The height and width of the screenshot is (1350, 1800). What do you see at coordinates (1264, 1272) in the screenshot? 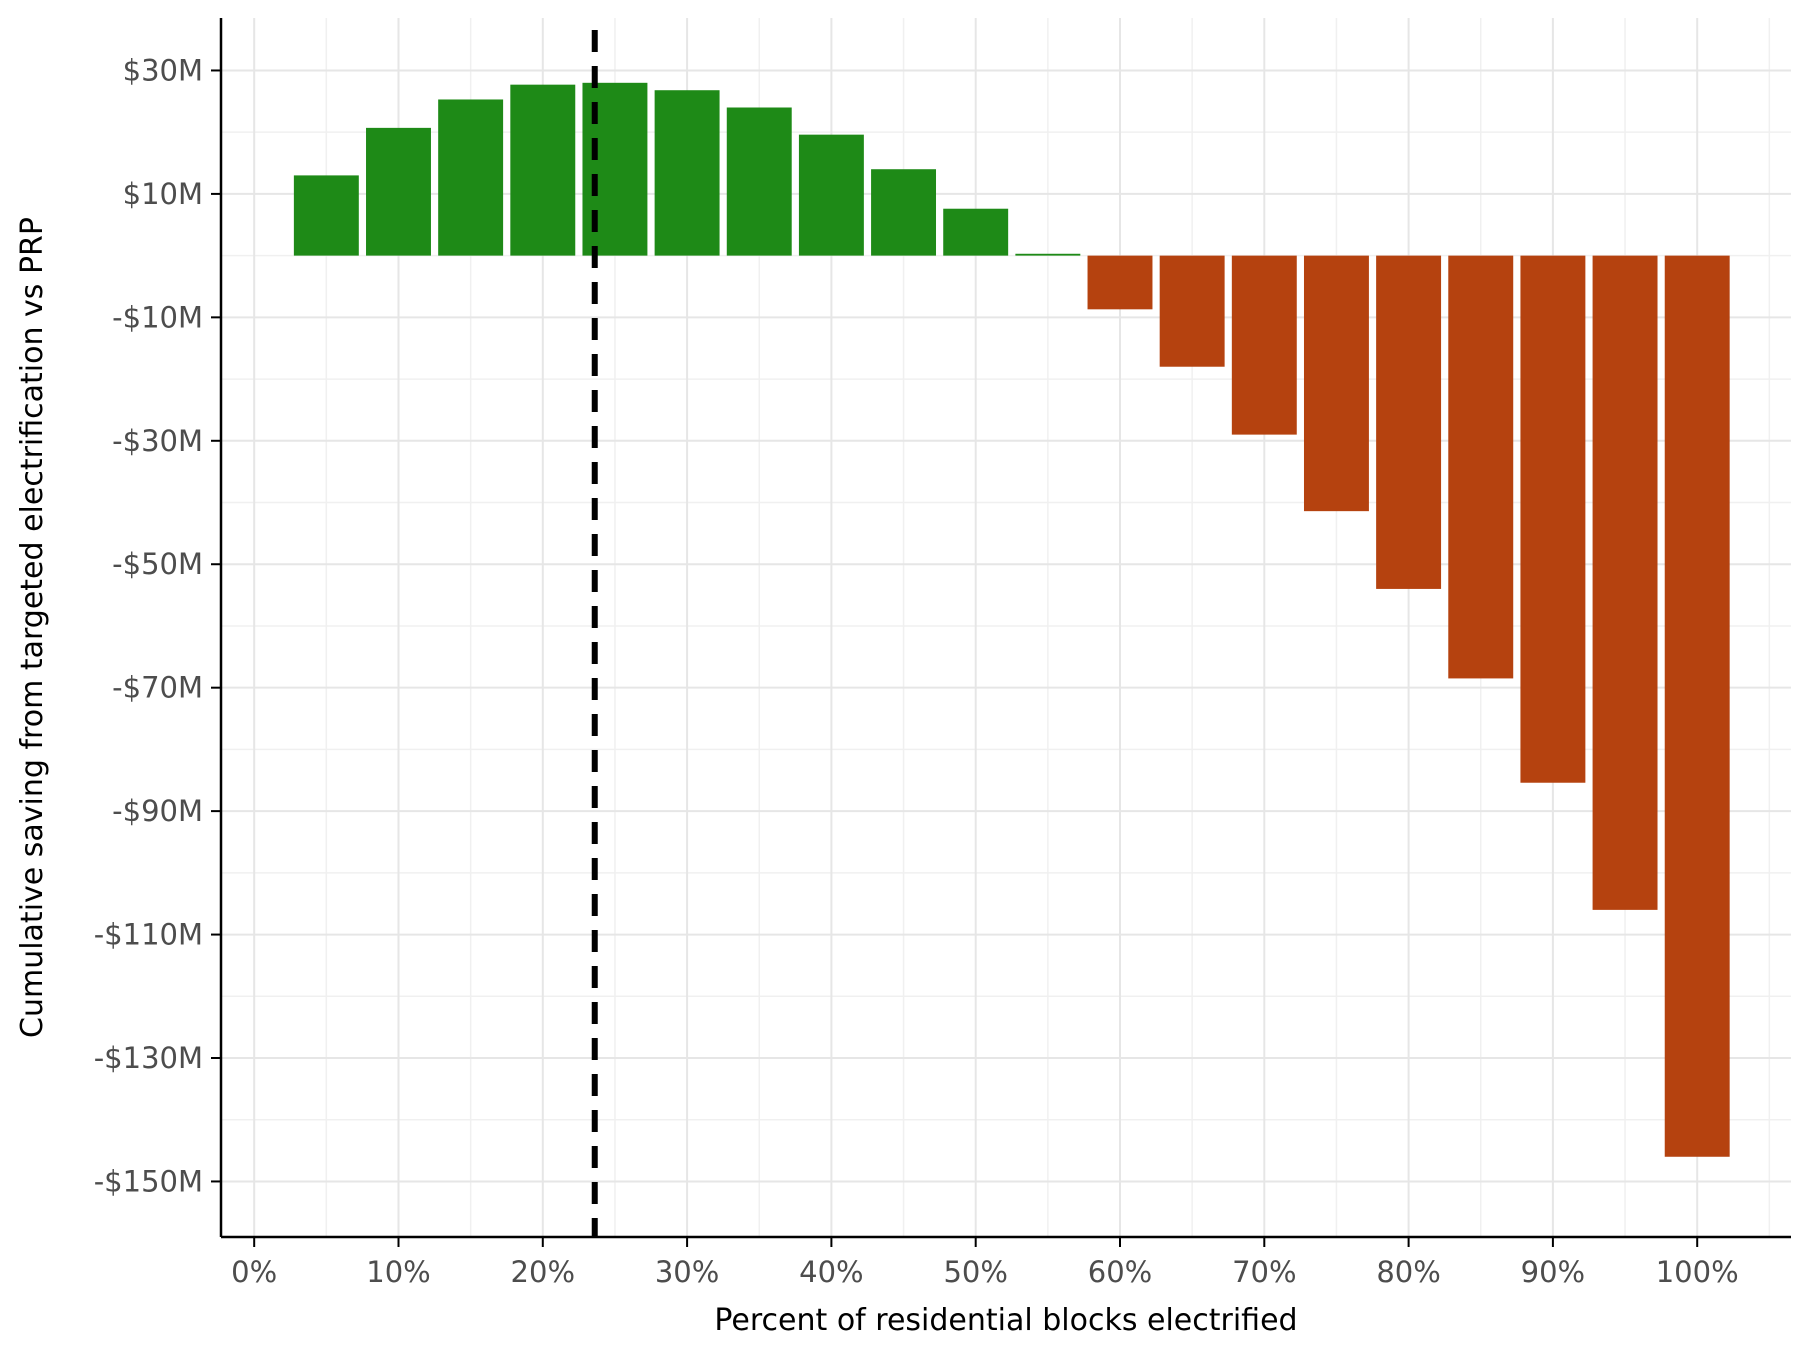
I see `x-tick-label: 70%` at bounding box center [1264, 1272].